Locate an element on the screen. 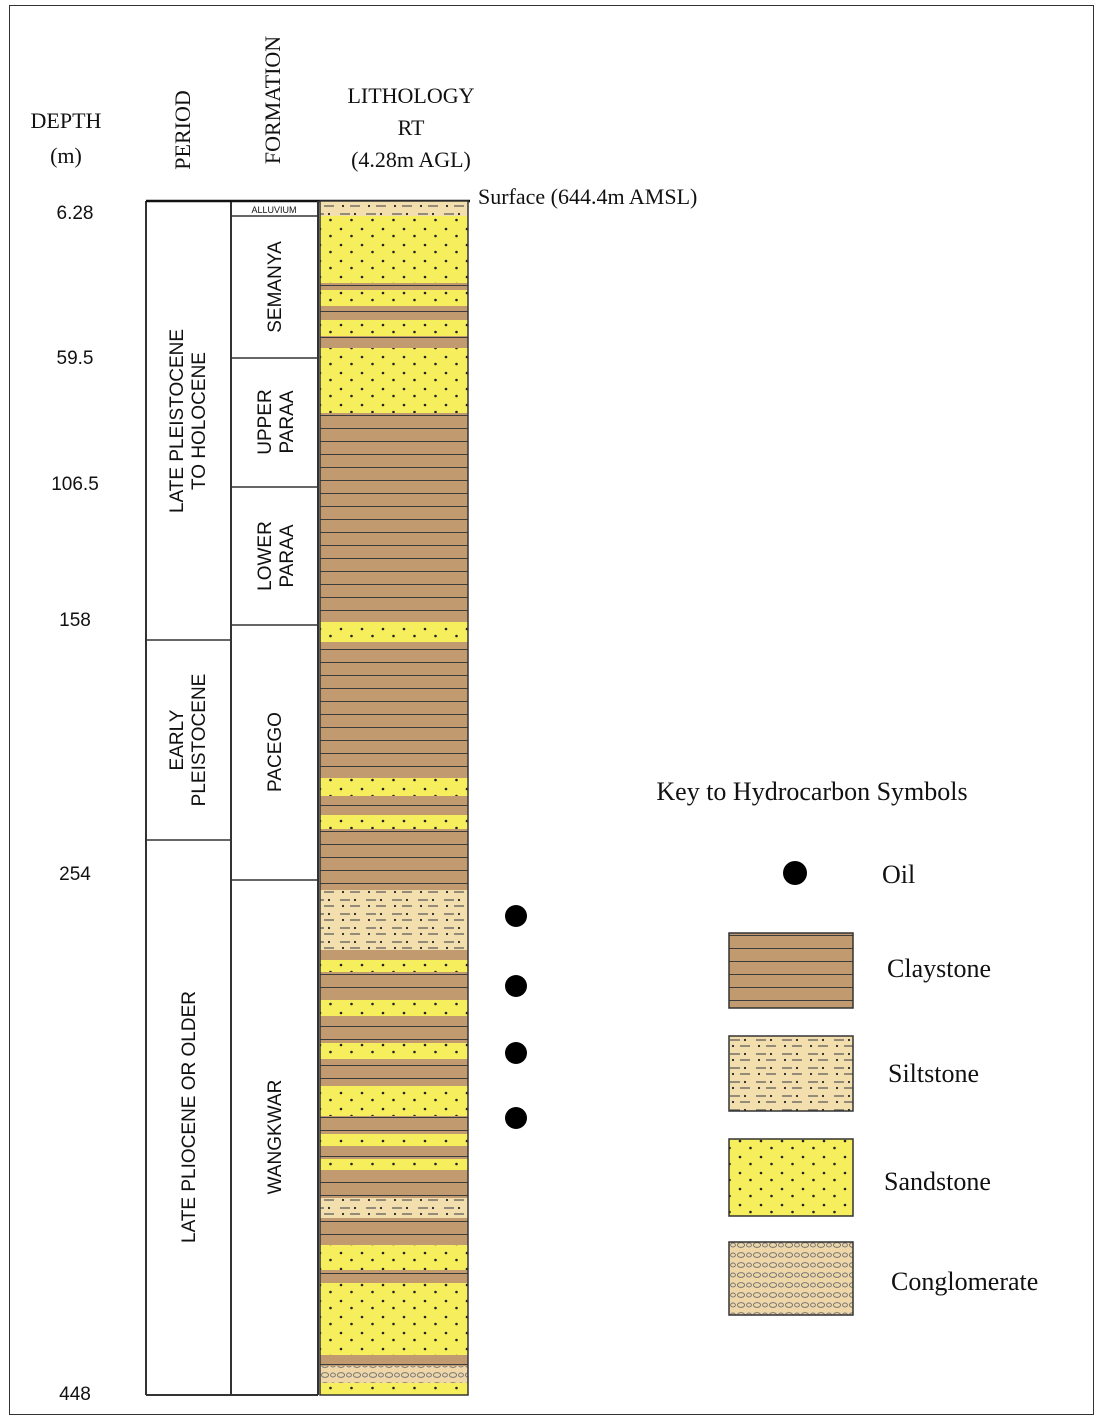 The width and height of the screenshot is (1097, 1418). formation-header: FORMATION is located at coordinates (272, 100).